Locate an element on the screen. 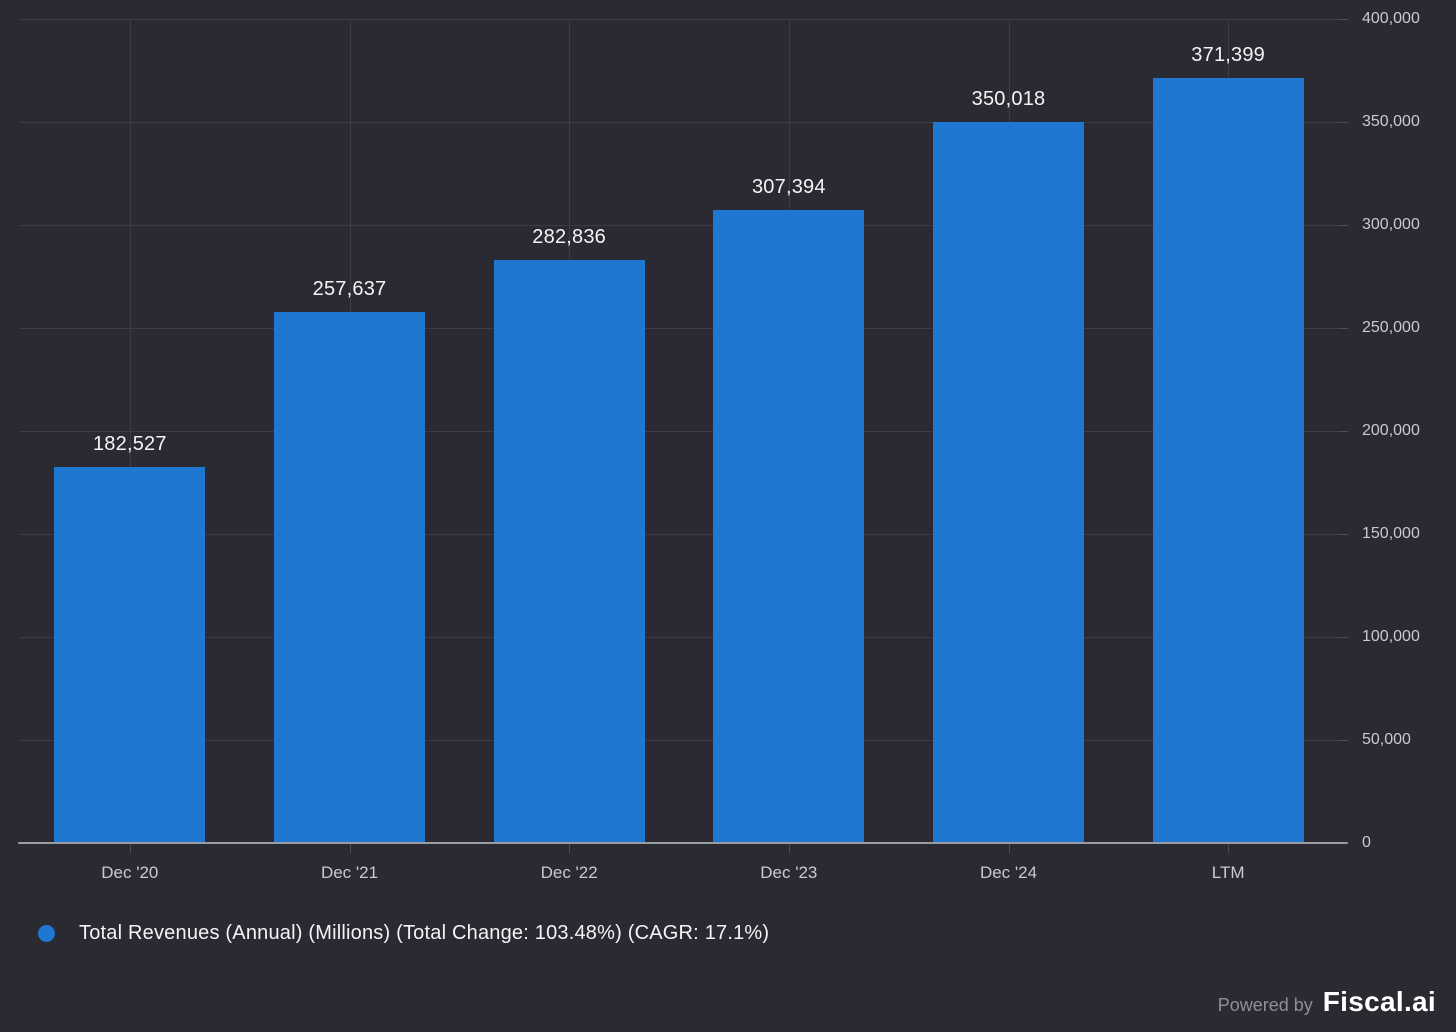 The height and width of the screenshot is (1032, 1456). y-axis-label: 100,000 is located at coordinates (1391, 636).